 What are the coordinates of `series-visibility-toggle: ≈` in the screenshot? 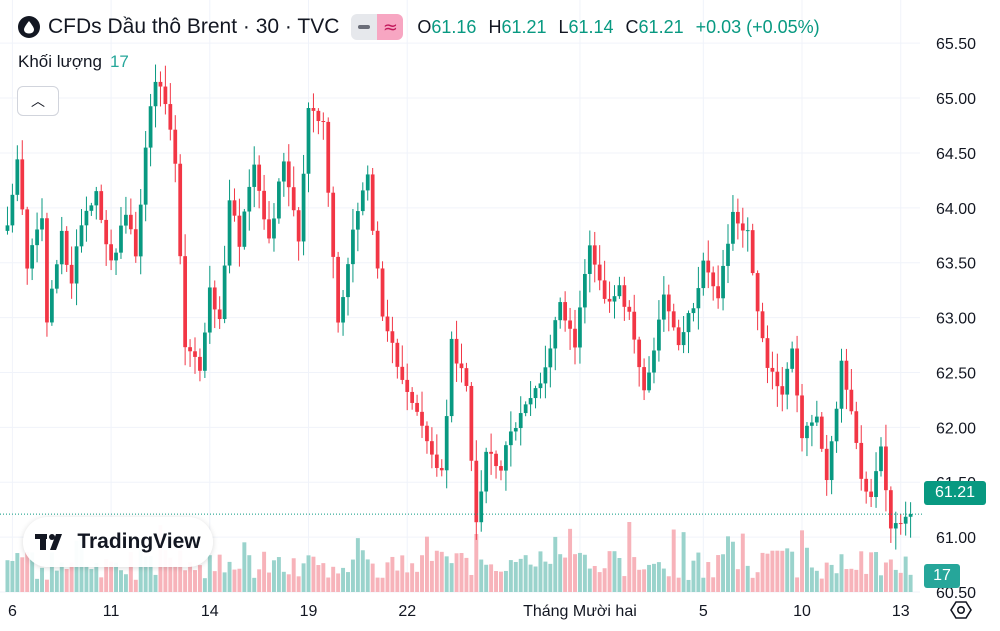 It's located at (377, 27).